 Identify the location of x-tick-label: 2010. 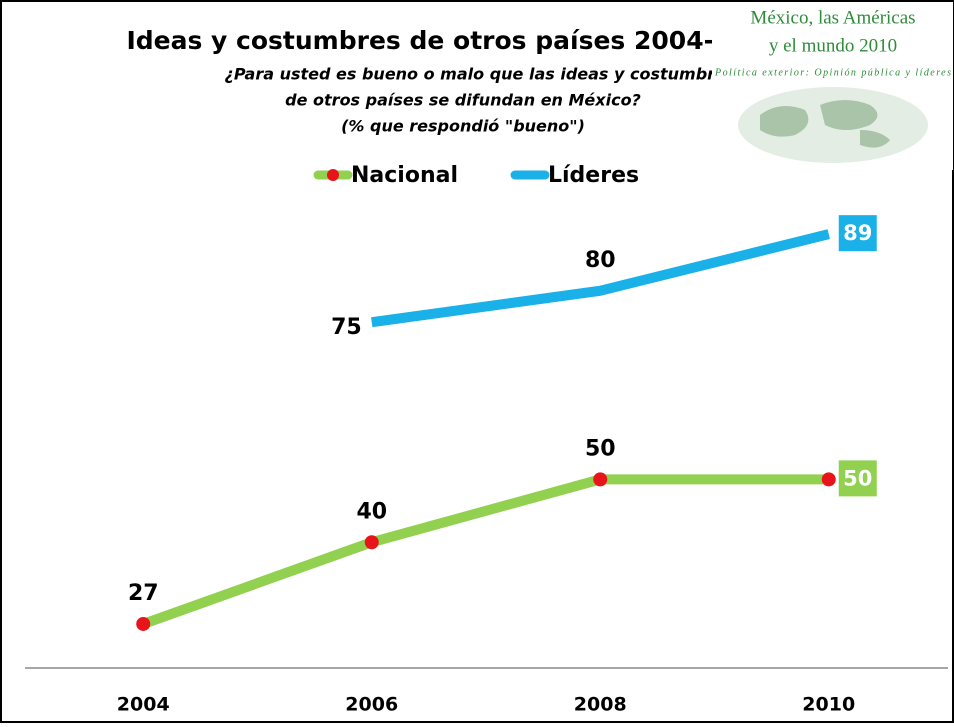
(828, 705).